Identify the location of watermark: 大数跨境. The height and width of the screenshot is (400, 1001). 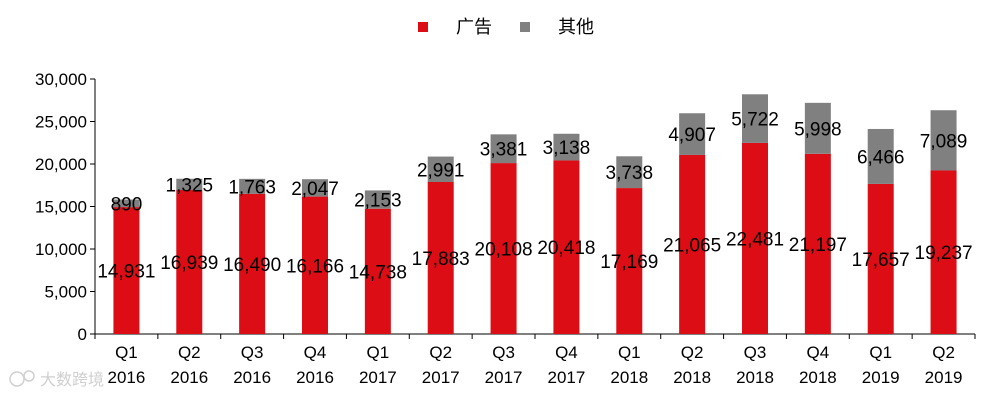
(56, 379).